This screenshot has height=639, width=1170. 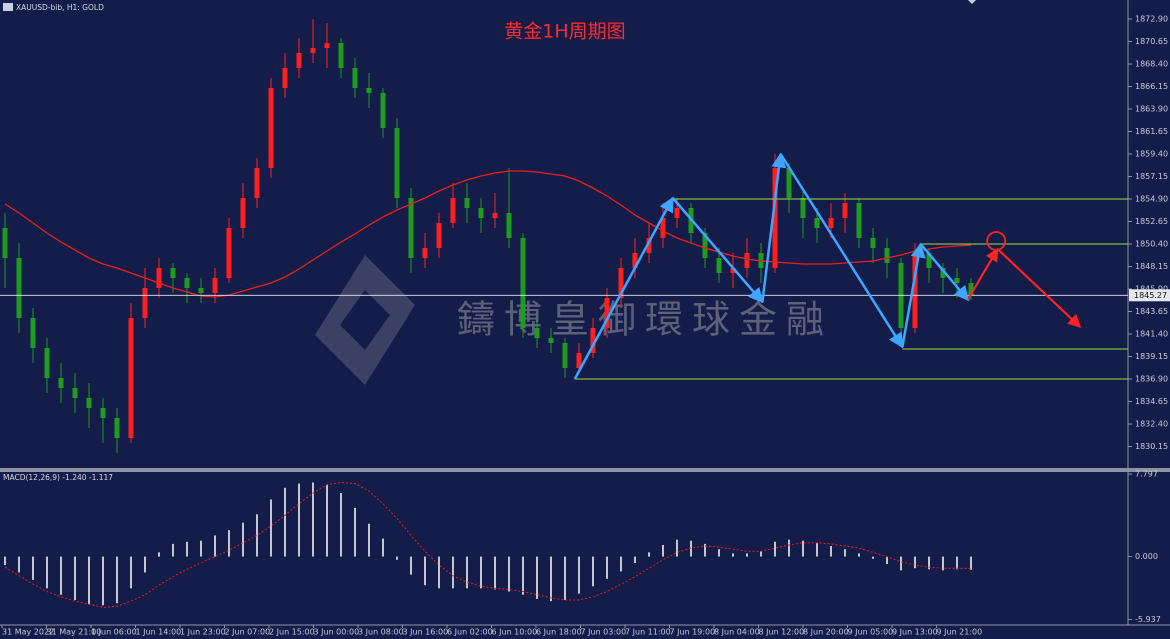 I want to click on x-tick-label: 6 Jun 18:00, so click(x=559, y=632).